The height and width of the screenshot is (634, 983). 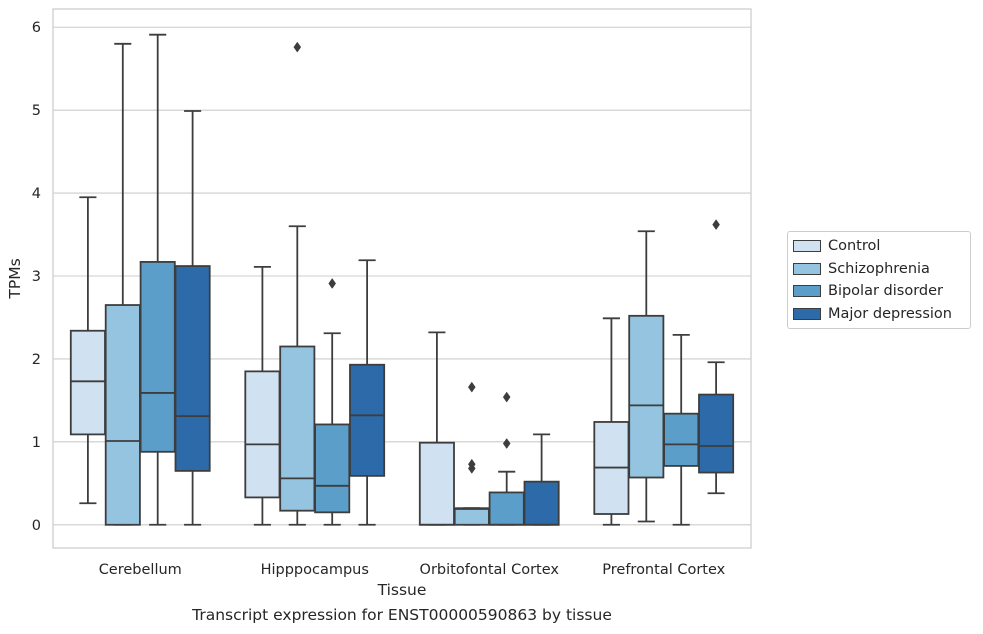 What do you see at coordinates (15, 278) in the screenshot?
I see `y-axis-label: TPMs` at bounding box center [15, 278].